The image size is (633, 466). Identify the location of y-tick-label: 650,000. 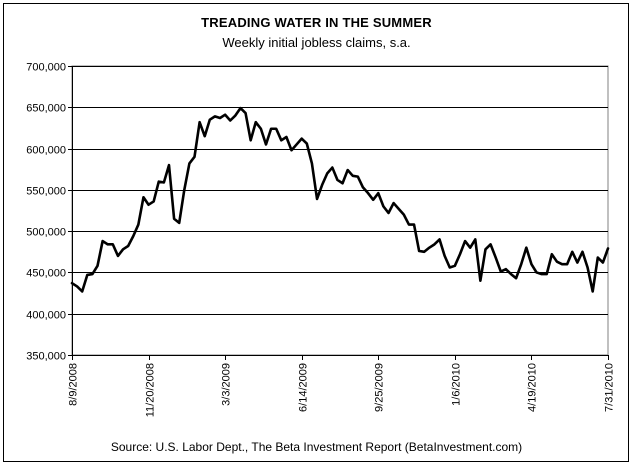
(46, 109).